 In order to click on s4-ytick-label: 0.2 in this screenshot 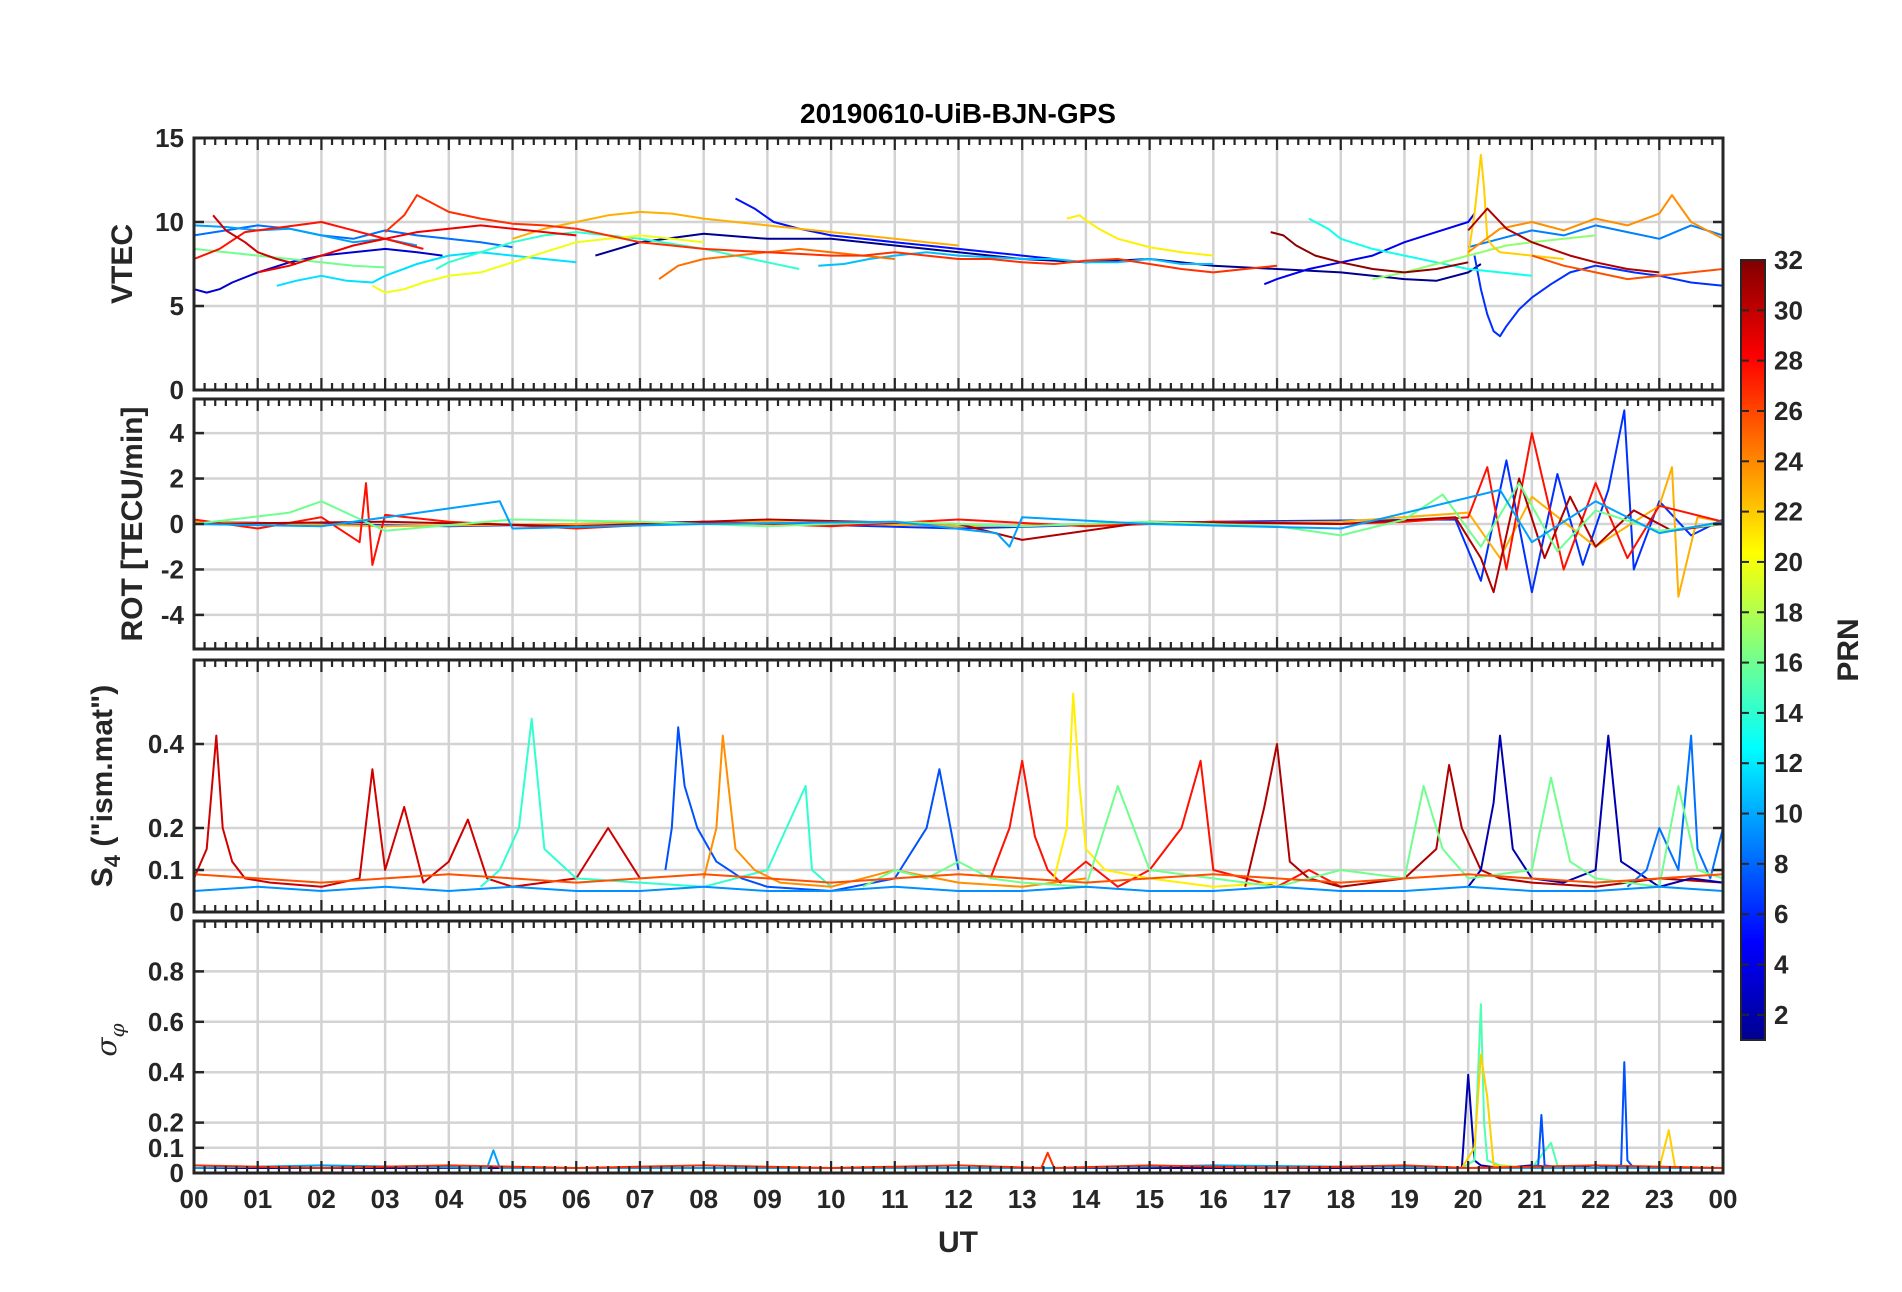, I will do `click(166, 828)`.